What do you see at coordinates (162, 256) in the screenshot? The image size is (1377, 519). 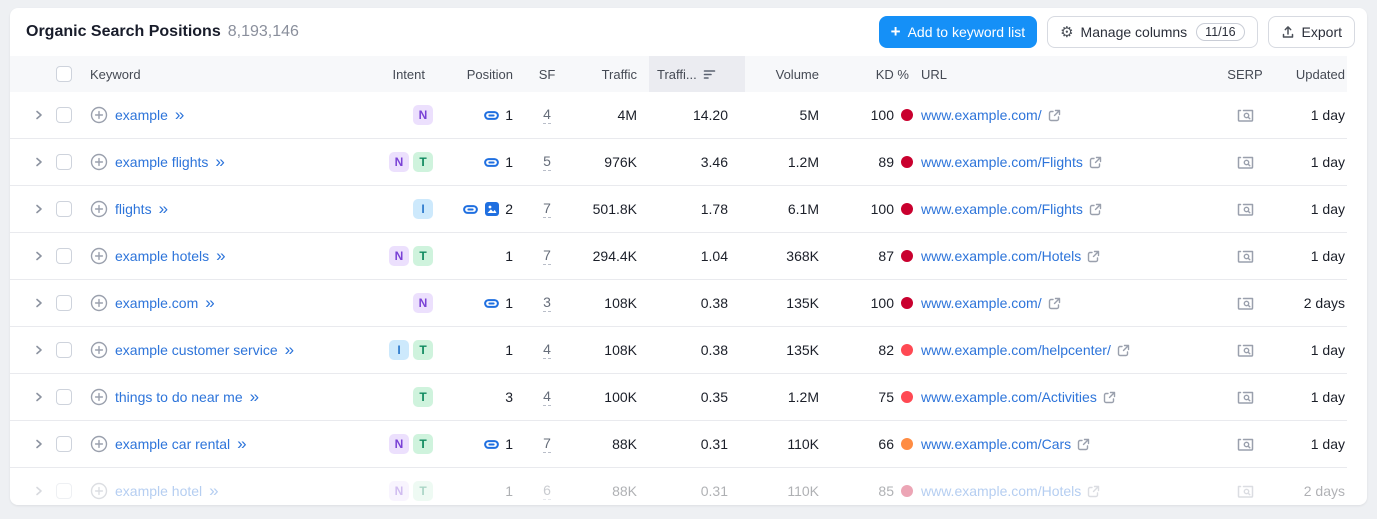 I see `keyword-link: example hotels` at bounding box center [162, 256].